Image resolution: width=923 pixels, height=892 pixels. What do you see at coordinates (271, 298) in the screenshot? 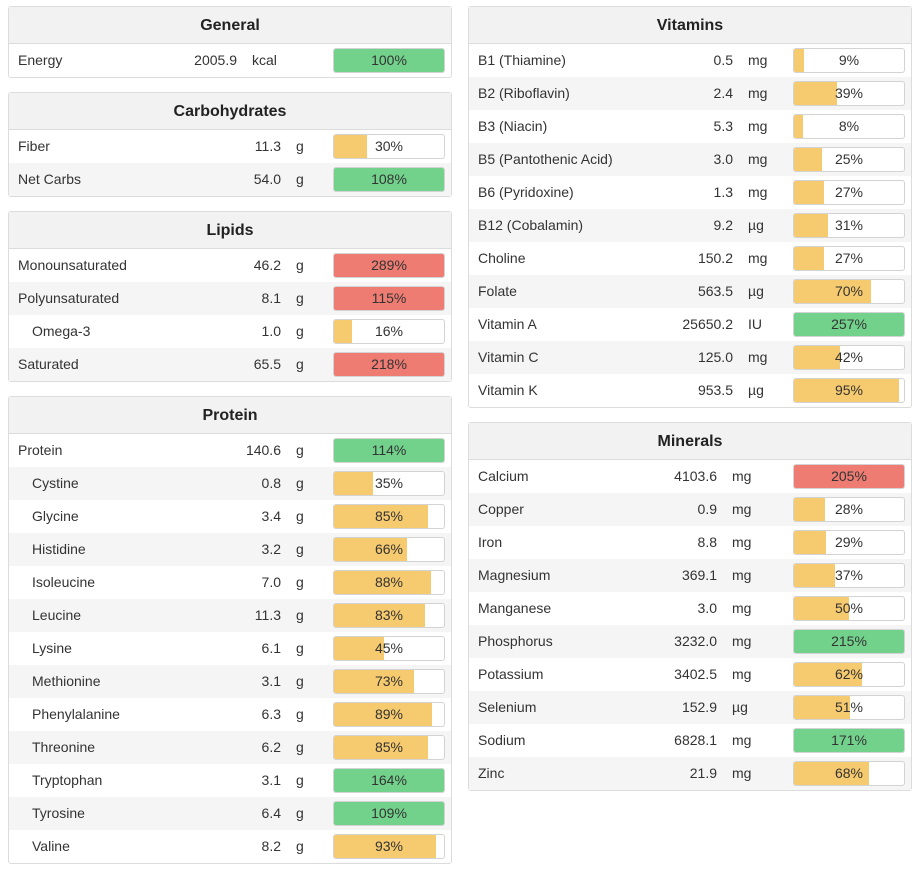
I see `nutrient-amount: 8.1` at bounding box center [271, 298].